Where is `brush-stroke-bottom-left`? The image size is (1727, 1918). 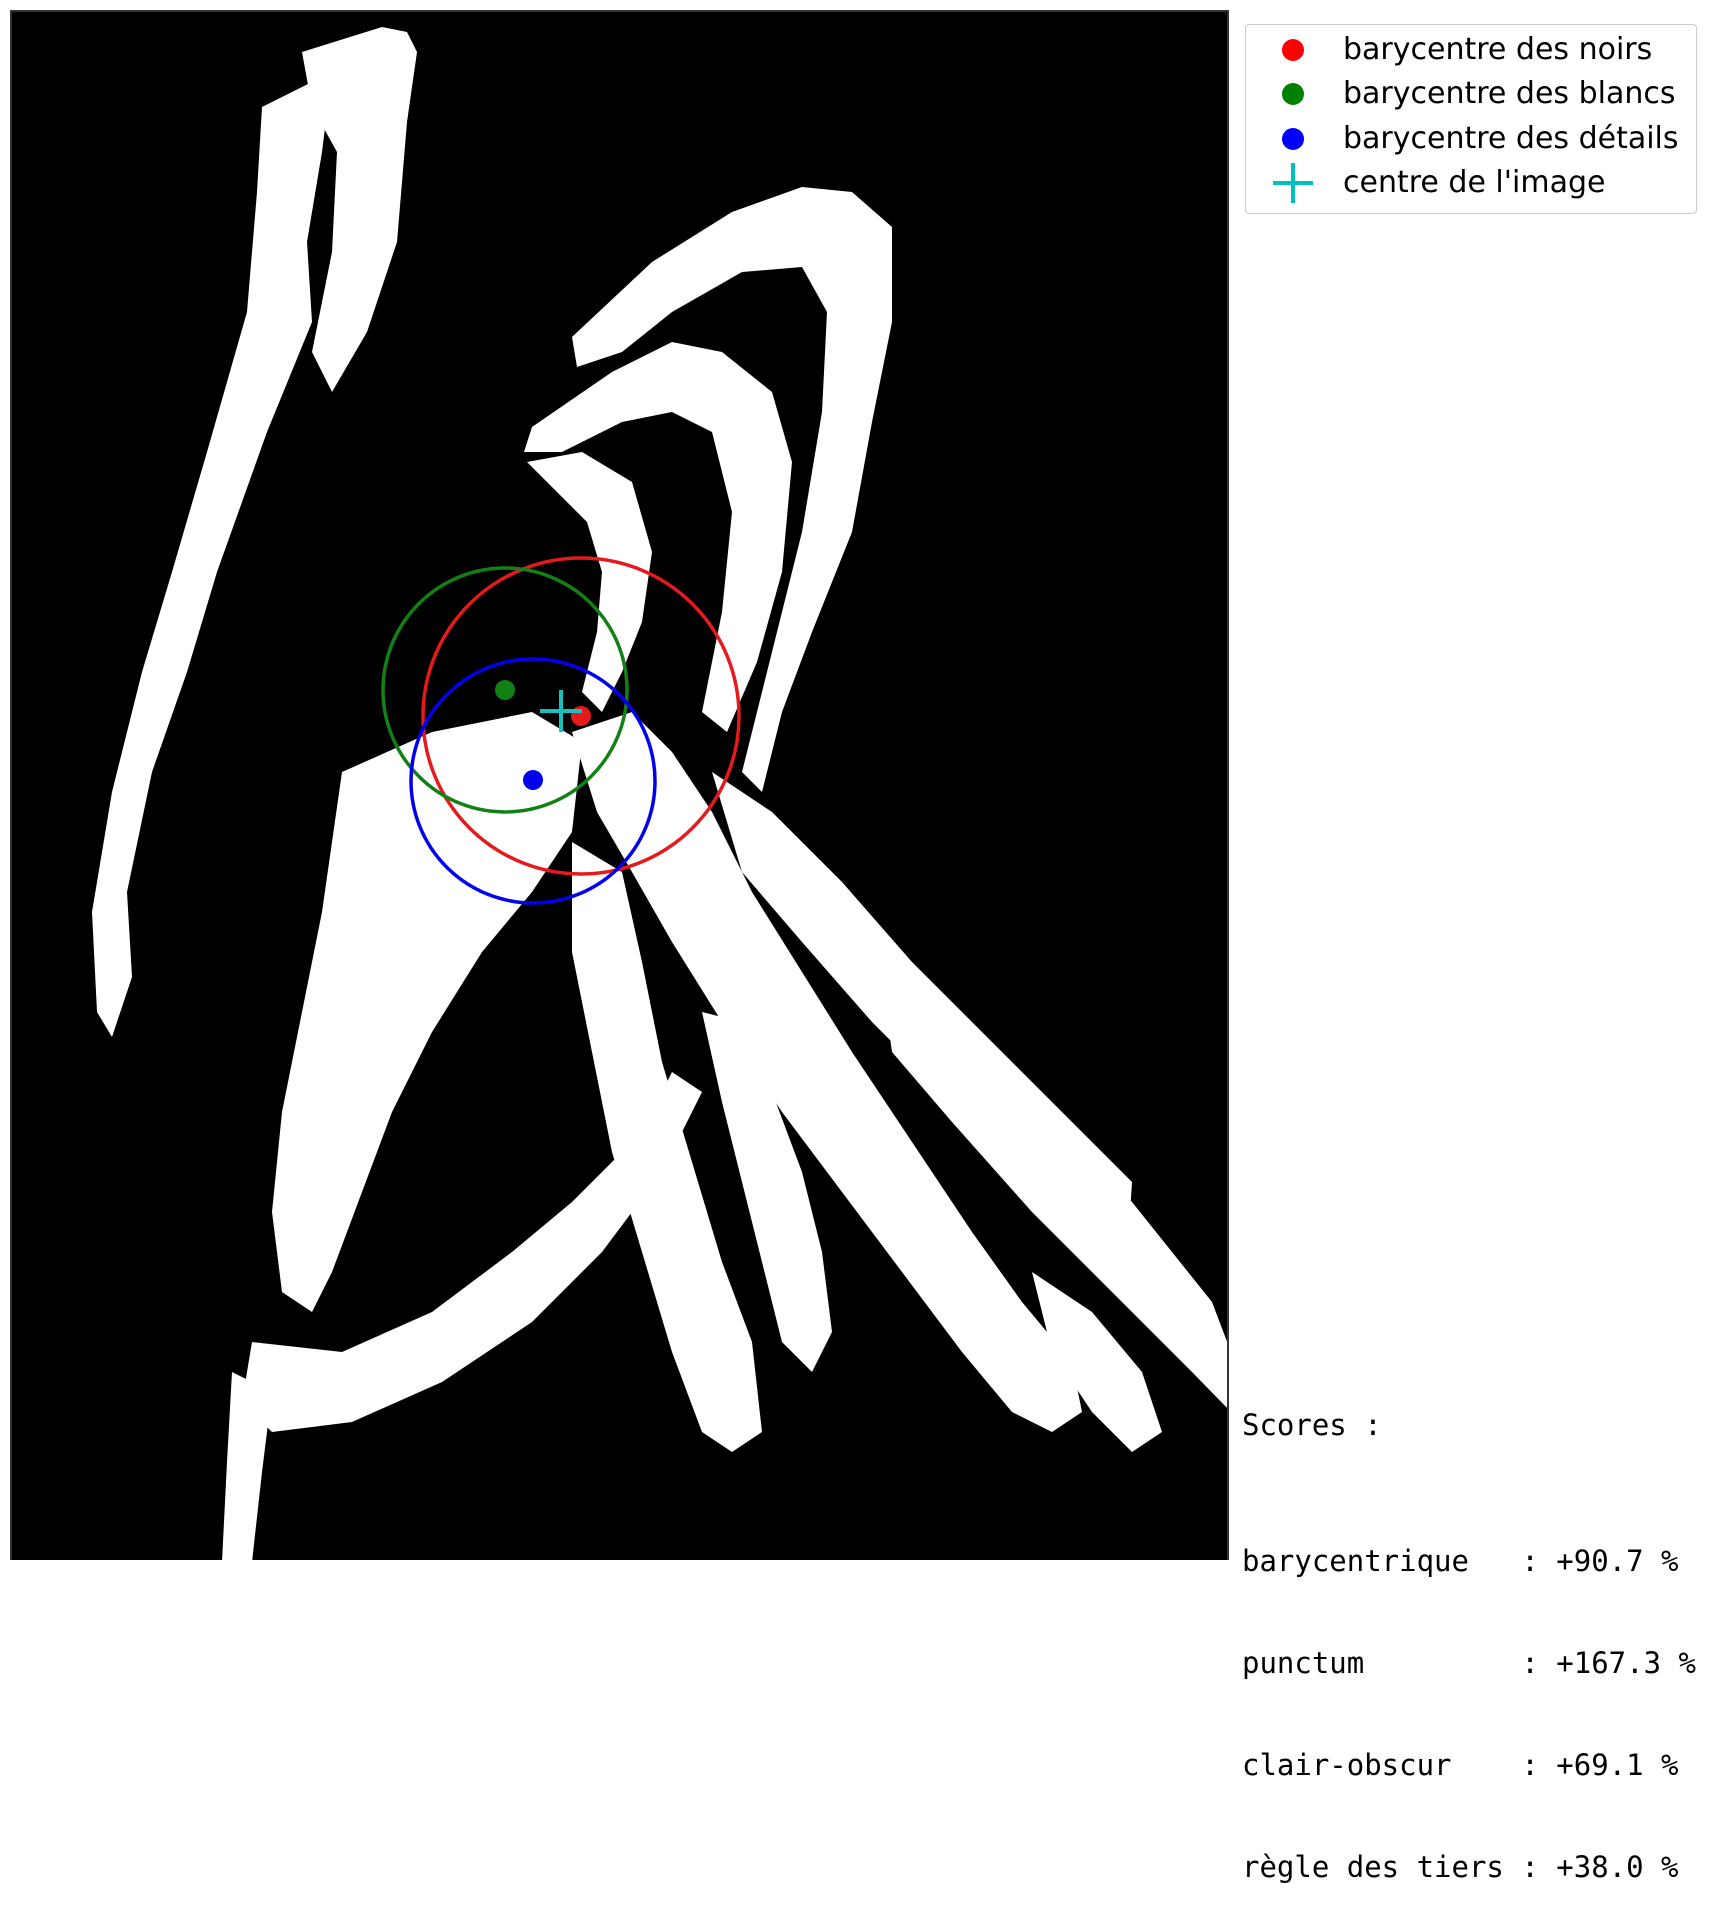
brush-stroke-bottom-left is located at coordinates (247, 1466).